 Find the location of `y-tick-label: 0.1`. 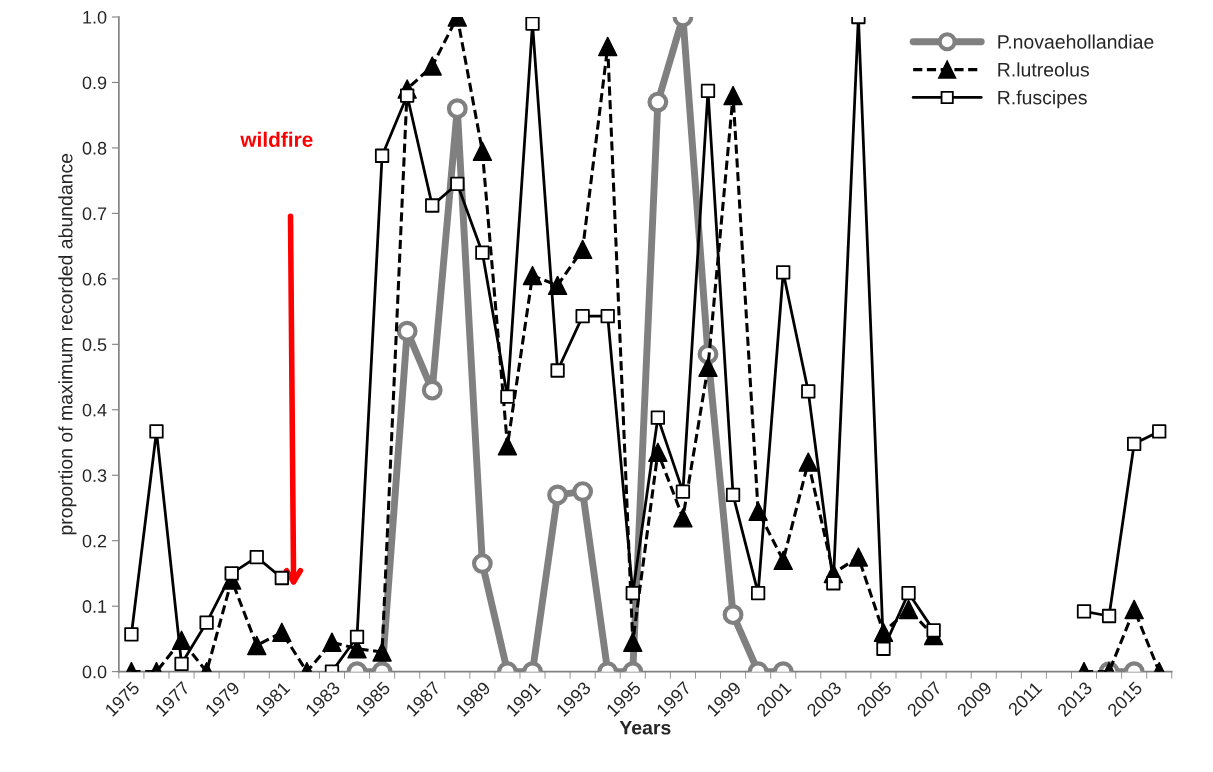

y-tick-label: 0.1 is located at coordinates (94, 606).